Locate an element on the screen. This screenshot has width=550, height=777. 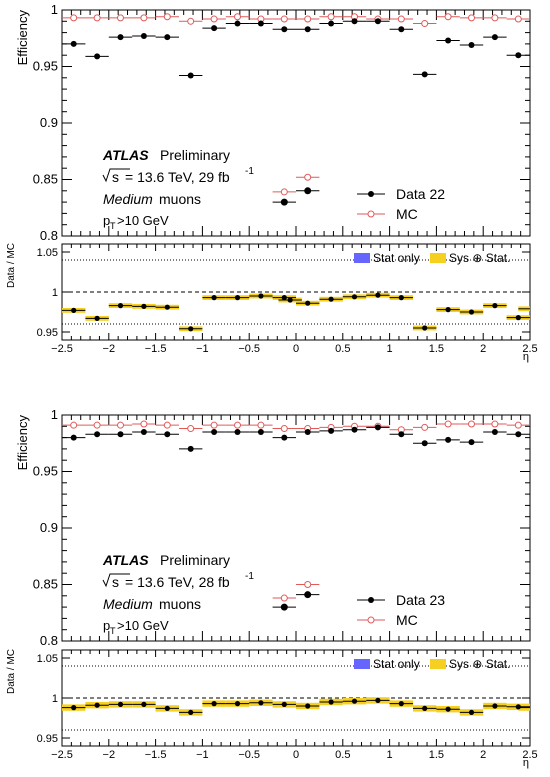
legend-sys-swatch is located at coordinates (438, 258).